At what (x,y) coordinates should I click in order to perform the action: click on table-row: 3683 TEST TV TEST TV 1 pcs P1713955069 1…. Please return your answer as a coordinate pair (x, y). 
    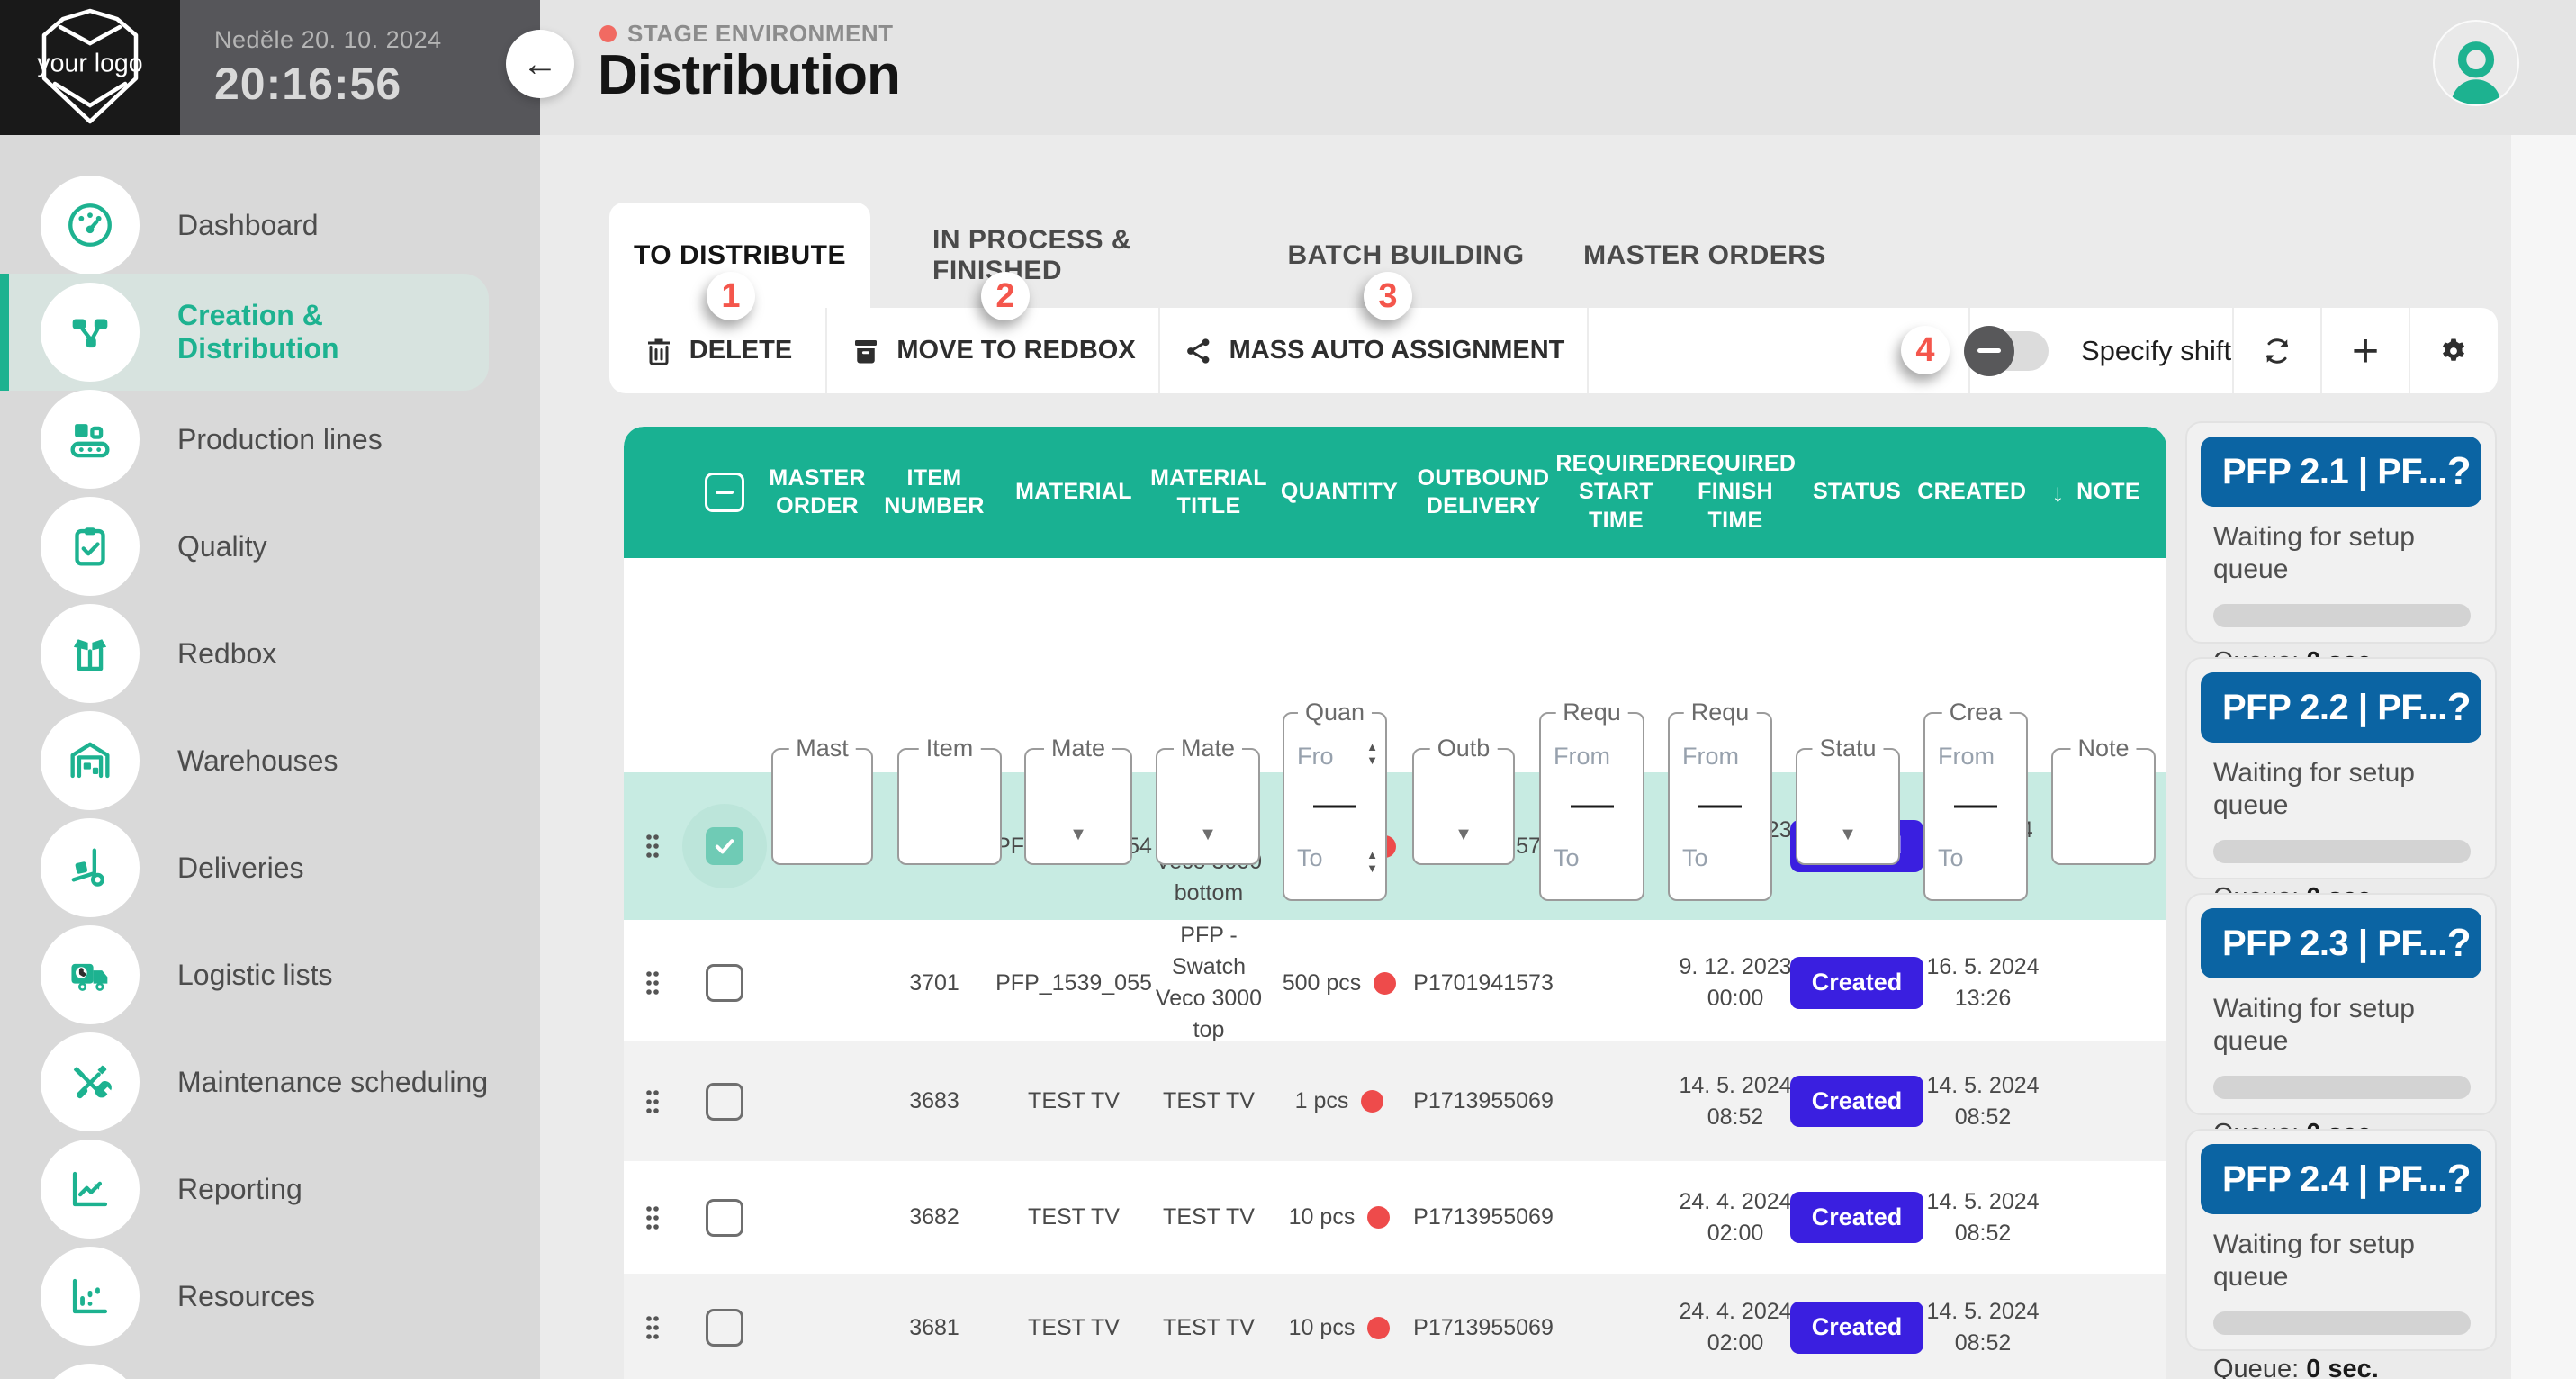
    Looking at the image, I should click on (1395, 1101).